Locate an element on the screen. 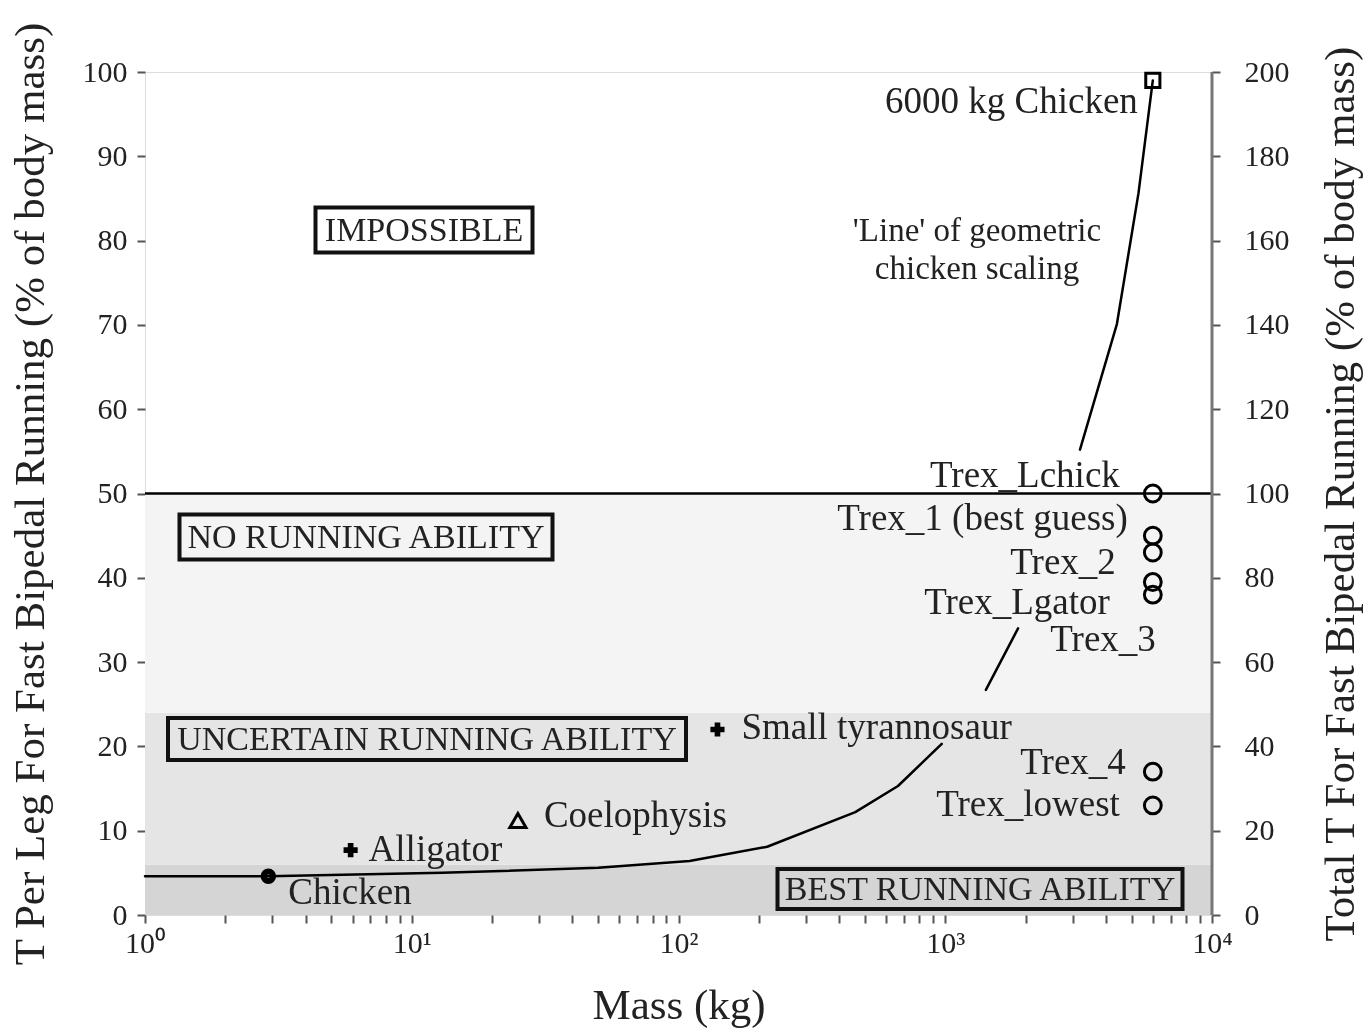 The width and height of the screenshot is (1364, 1031). series-label: Trex_2 is located at coordinates (1063, 561).